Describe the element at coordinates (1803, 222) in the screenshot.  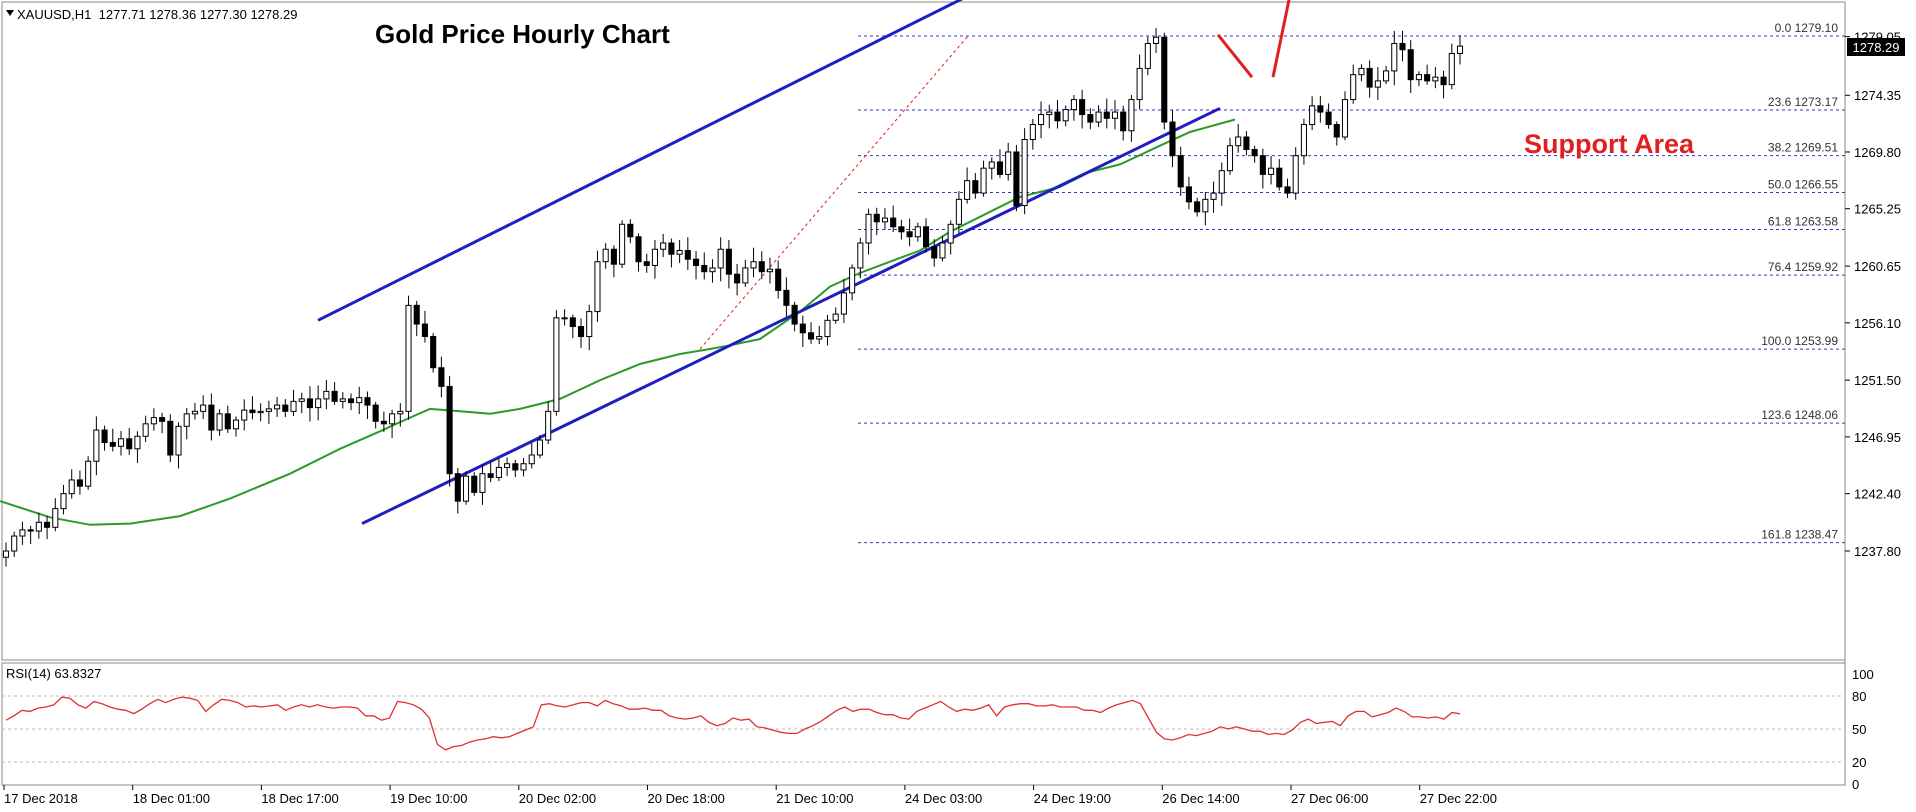
I see `fib-level-label: 61.8 1263.58` at that location.